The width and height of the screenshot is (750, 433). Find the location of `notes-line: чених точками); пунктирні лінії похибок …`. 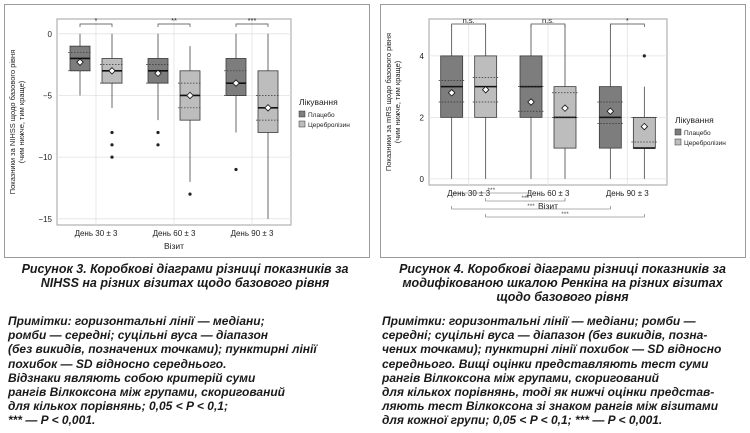

notes-line: чених точками); пунктирні лінії похибок … is located at coordinates (552, 349).